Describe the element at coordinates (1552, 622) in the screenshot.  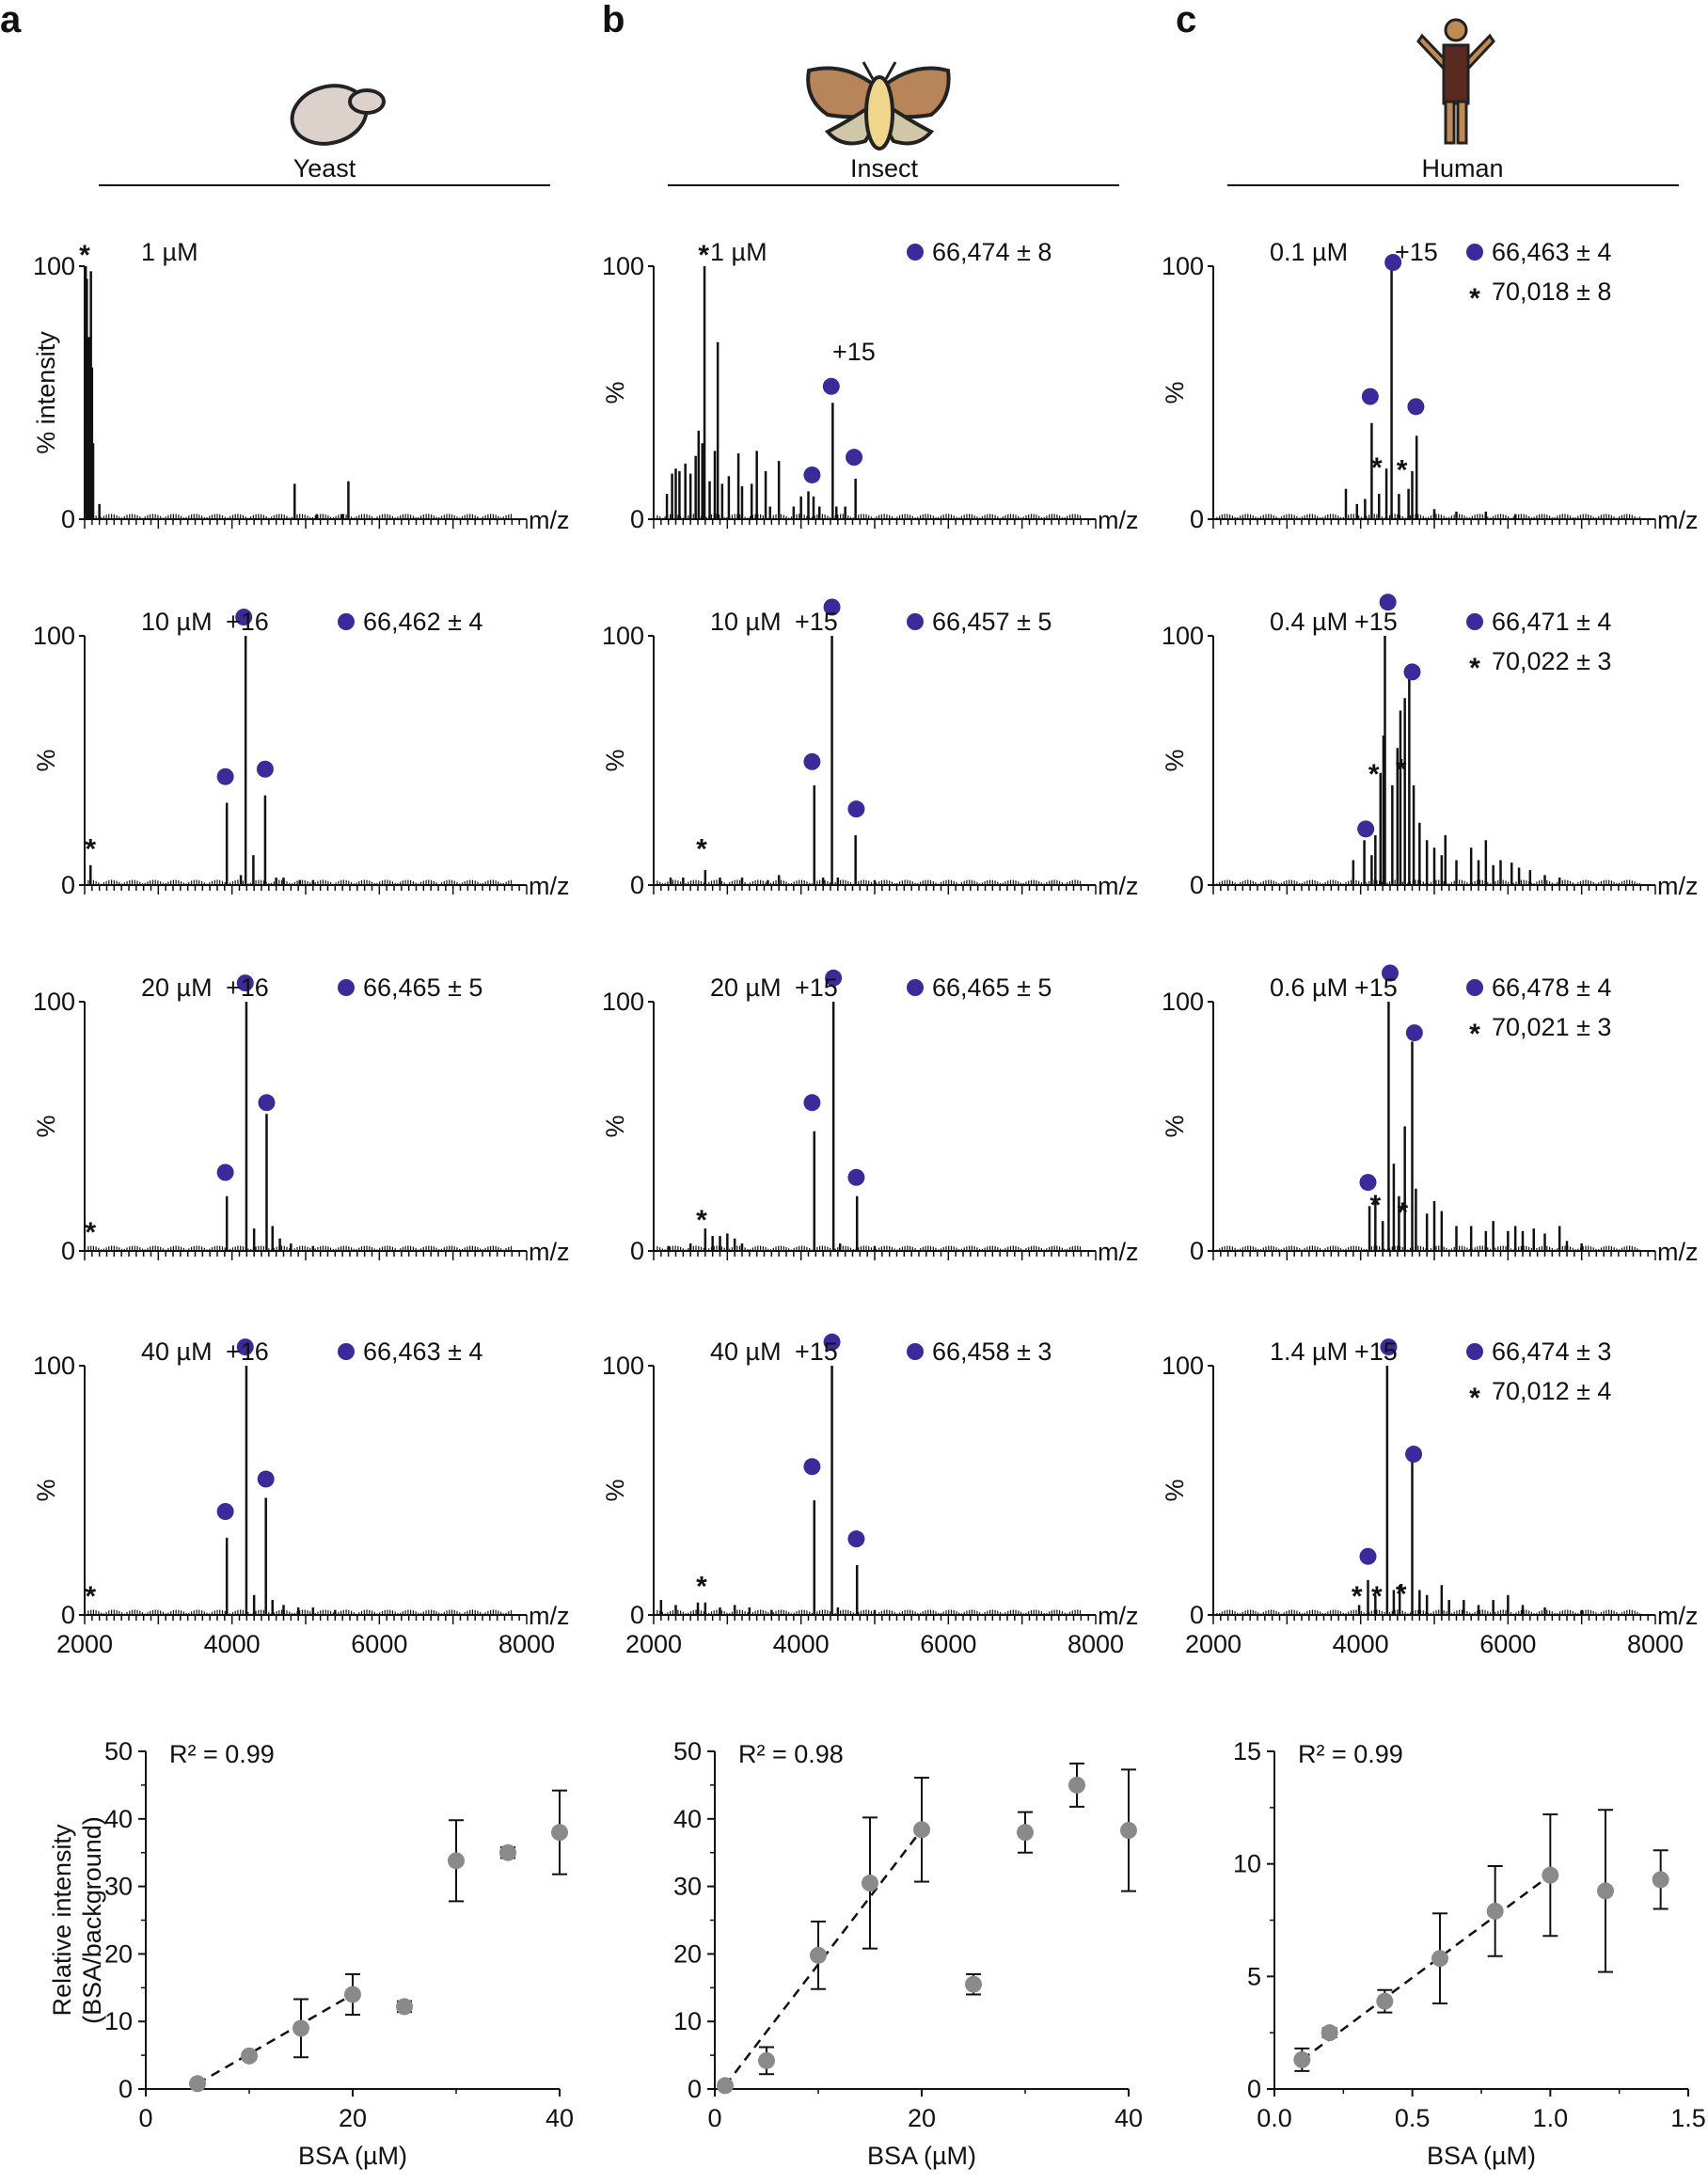
I see `mass-value-label: 66,471 ± 4` at that location.